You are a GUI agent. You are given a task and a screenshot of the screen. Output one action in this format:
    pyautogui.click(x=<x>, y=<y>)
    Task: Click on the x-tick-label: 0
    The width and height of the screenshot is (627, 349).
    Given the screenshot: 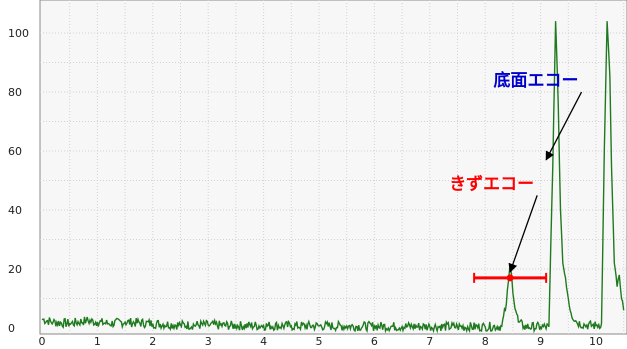 What is the action you would take?
    pyautogui.click(x=42, y=341)
    